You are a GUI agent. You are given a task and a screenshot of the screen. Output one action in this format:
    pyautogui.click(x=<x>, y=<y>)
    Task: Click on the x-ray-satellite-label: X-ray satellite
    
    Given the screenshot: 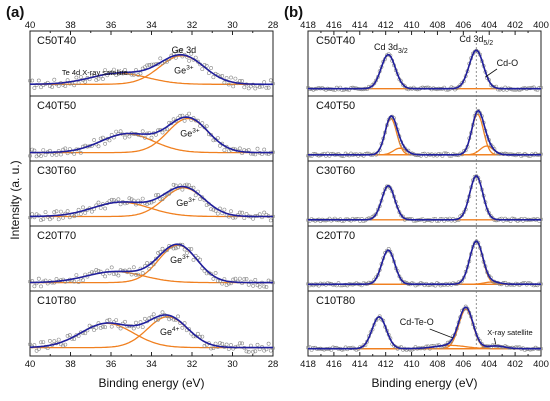 What is the action you would take?
    pyautogui.click(x=509, y=332)
    